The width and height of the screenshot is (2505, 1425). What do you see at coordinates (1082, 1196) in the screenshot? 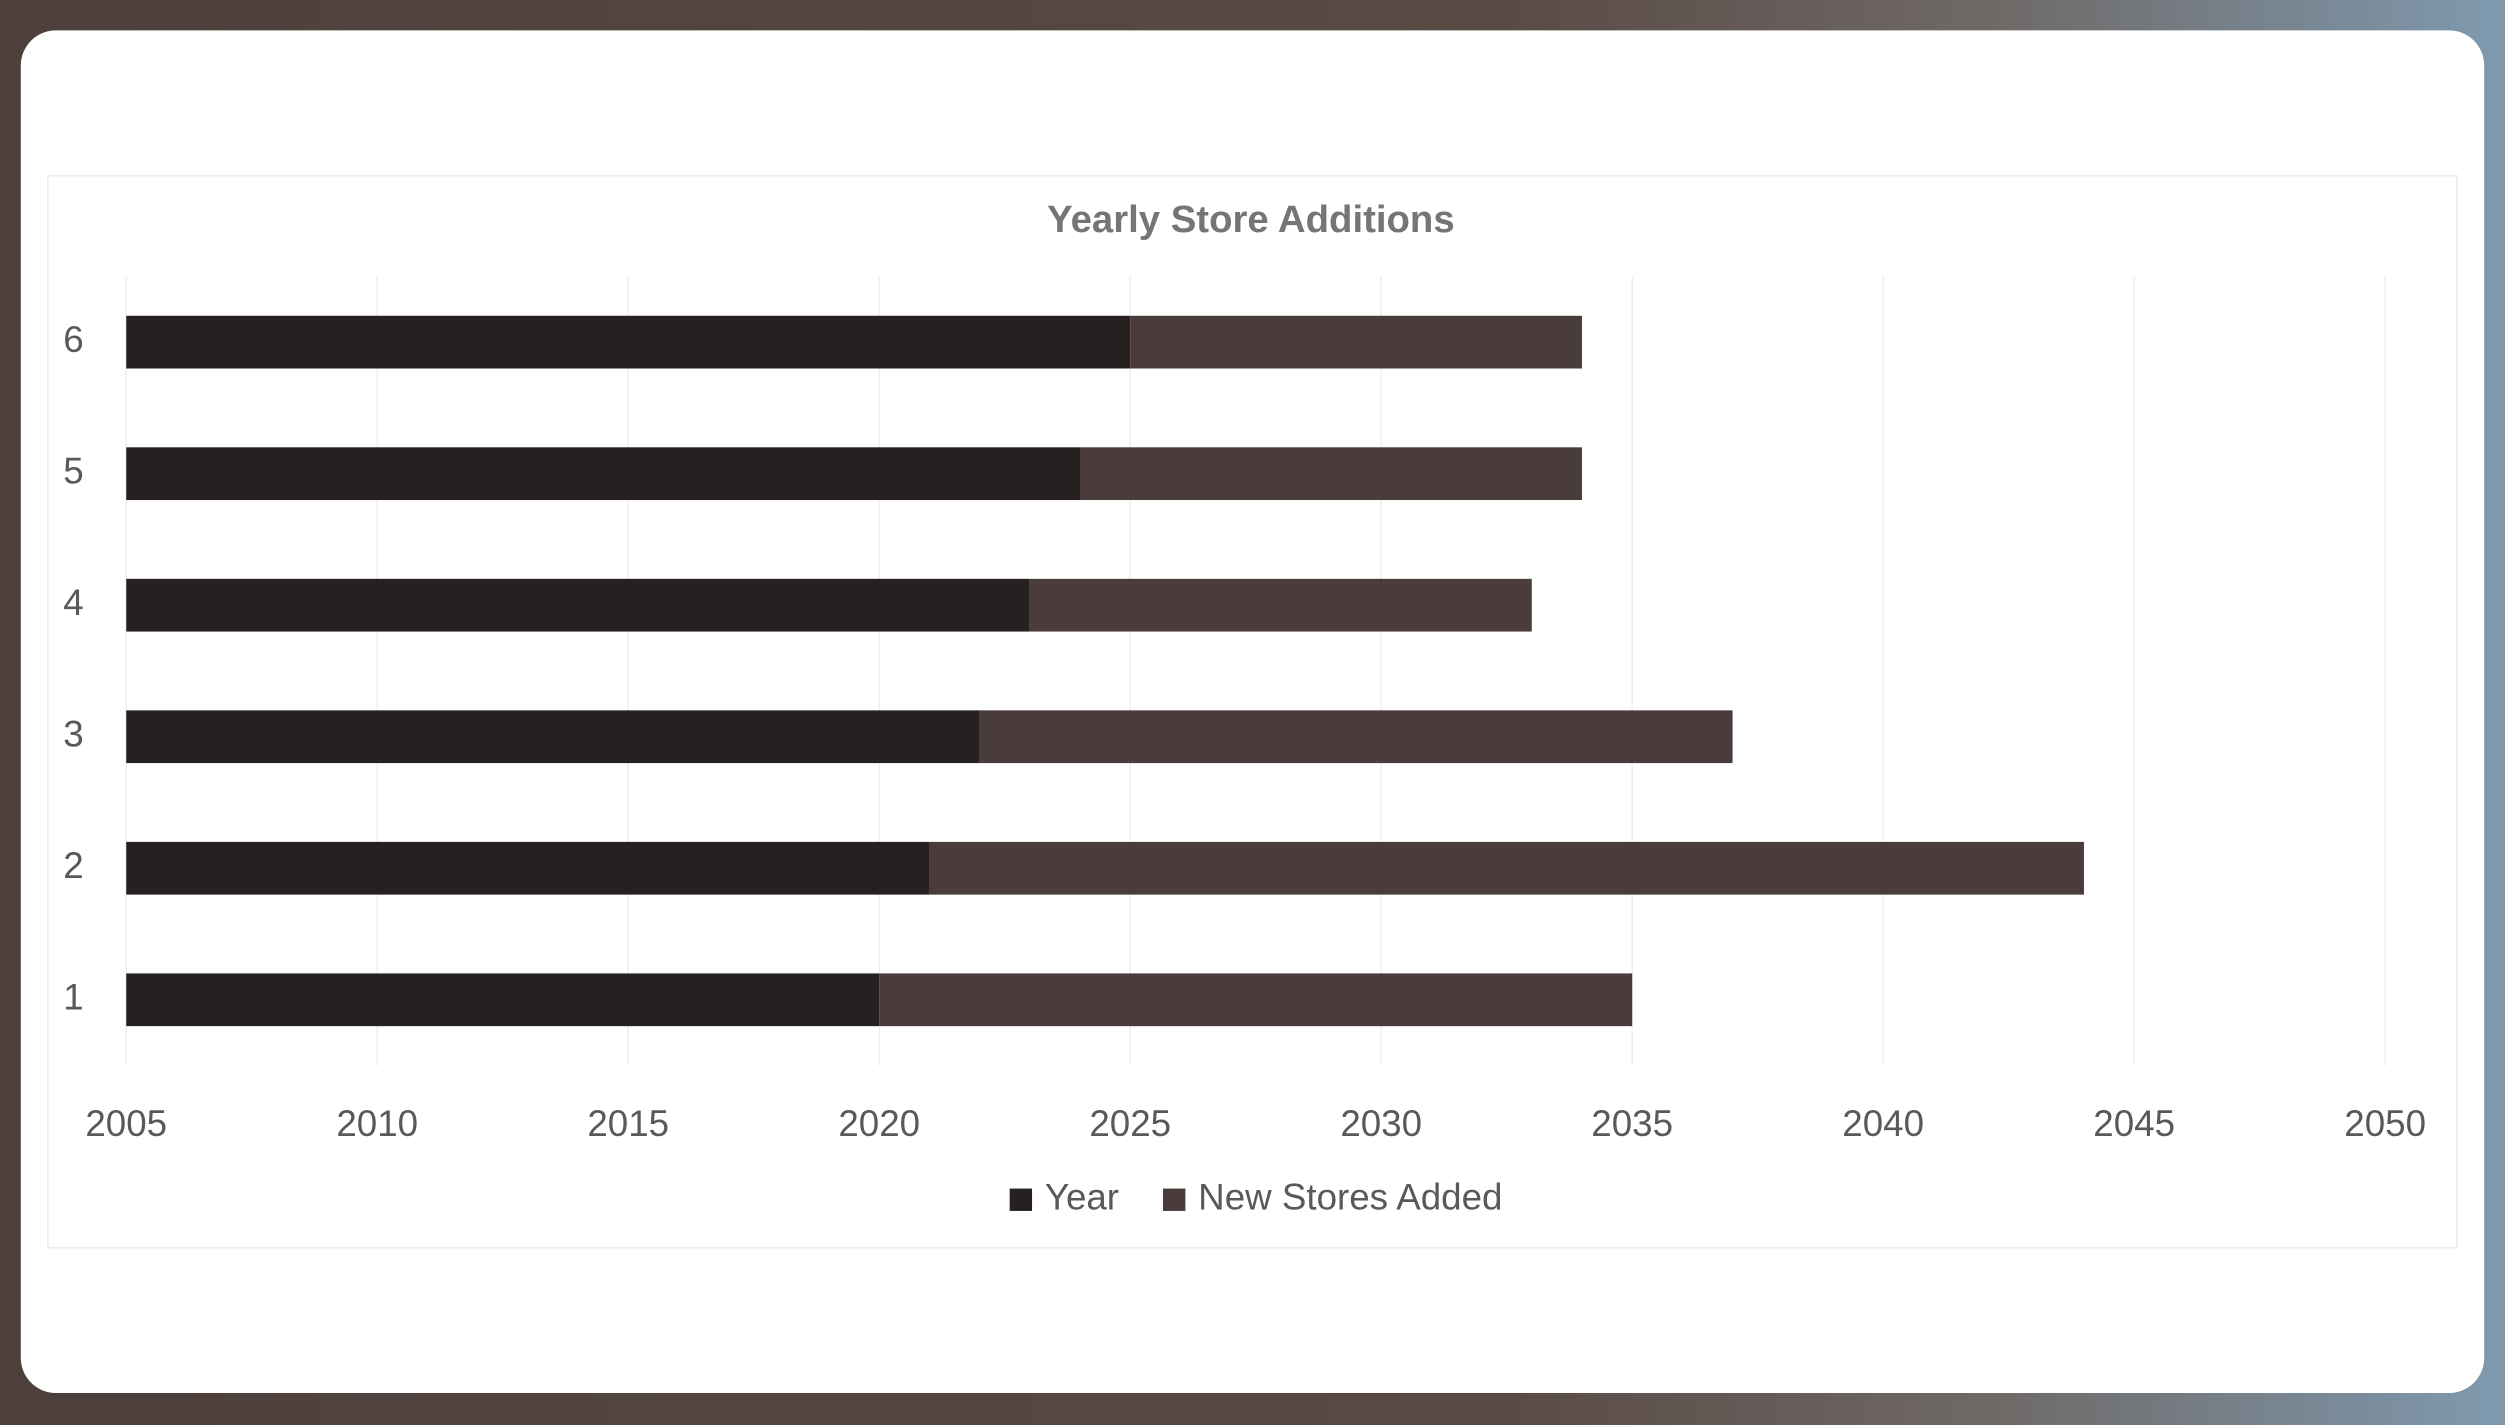
I see `legend-label: Year` at bounding box center [1082, 1196].